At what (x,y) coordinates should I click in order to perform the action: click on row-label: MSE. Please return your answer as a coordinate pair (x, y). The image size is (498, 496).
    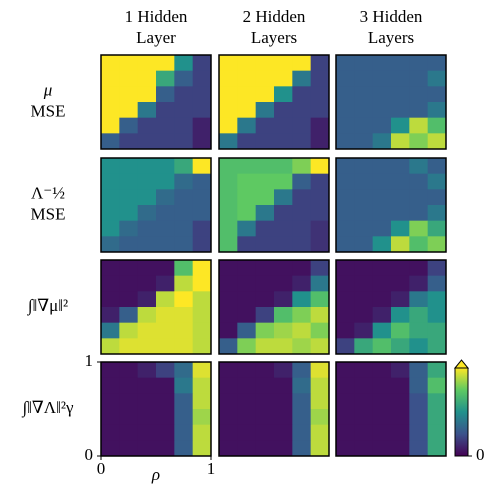
    Looking at the image, I should click on (48, 213).